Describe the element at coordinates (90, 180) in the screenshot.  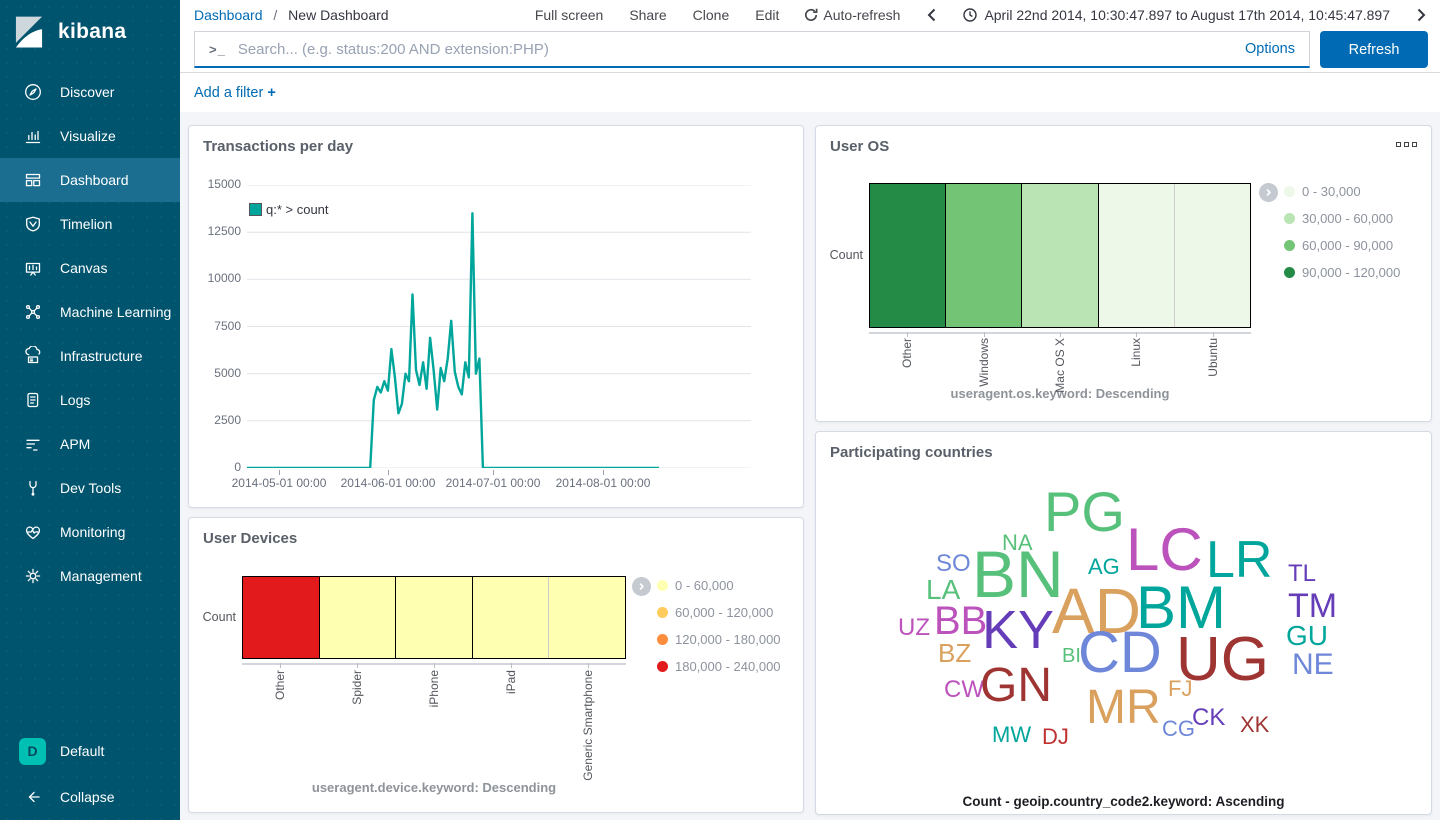
I see `sidebar-item-dashboard: Dashboard` at that location.